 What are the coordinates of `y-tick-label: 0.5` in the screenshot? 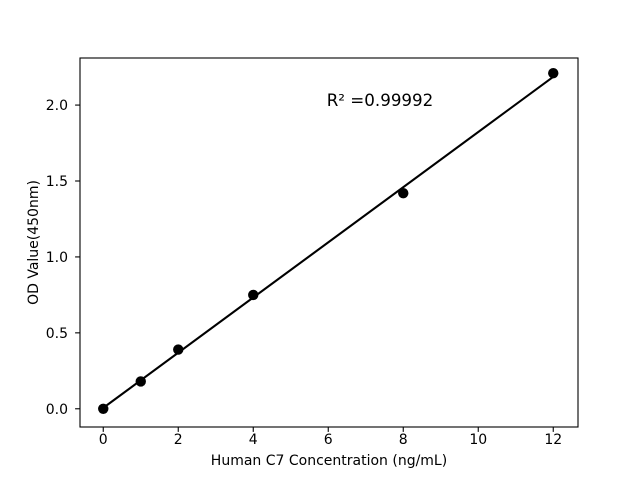 It's located at (57, 334).